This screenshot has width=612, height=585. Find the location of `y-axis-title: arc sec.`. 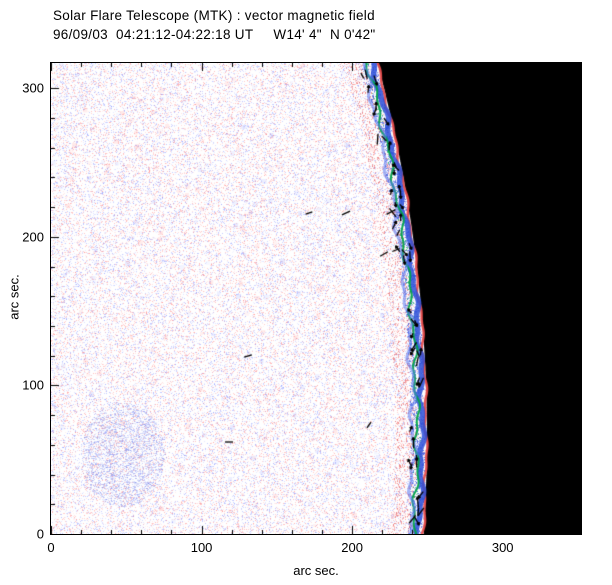

y-axis-title: arc sec. is located at coordinates (14, 297).